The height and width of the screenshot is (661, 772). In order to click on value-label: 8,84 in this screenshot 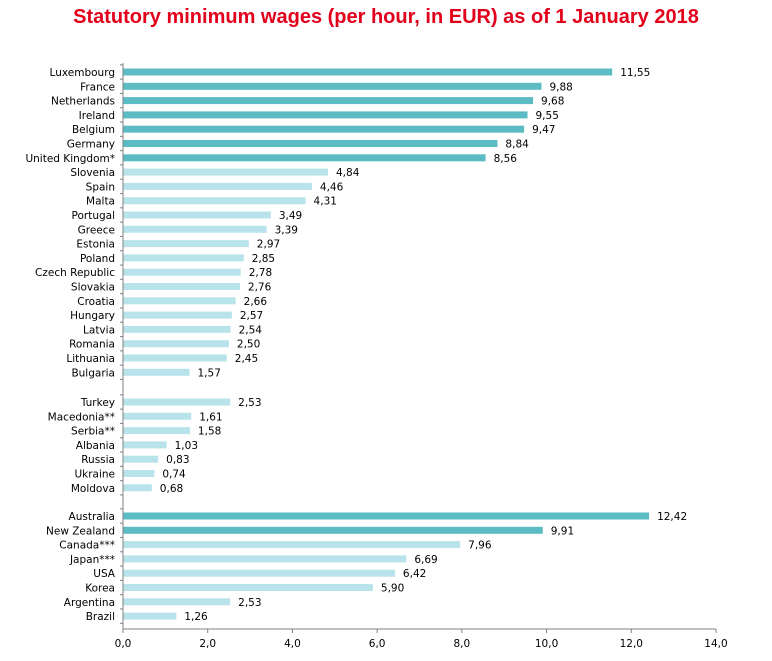, I will do `click(517, 145)`.